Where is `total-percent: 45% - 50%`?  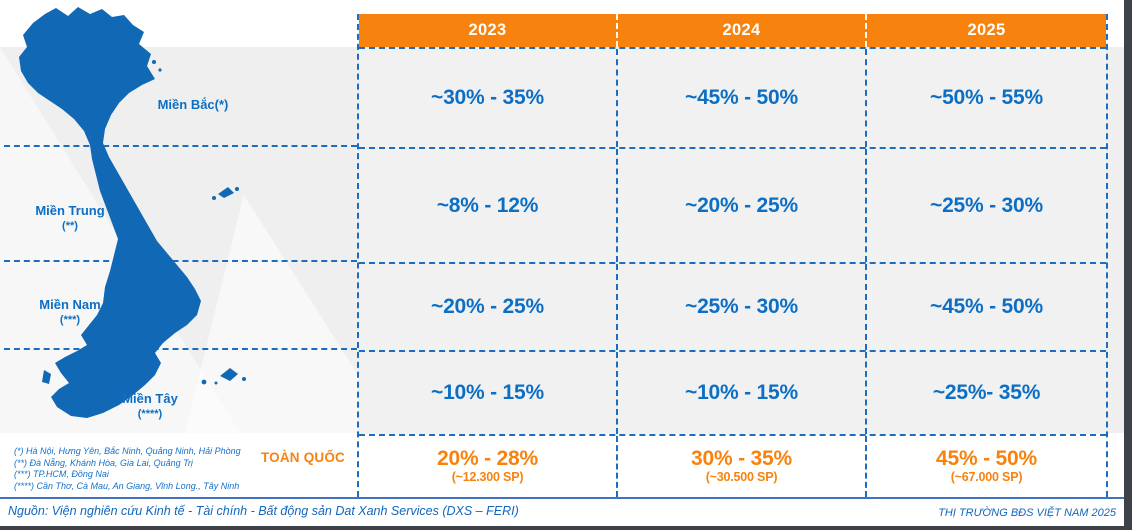 total-percent: 45% - 50% is located at coordinates (986, 458).